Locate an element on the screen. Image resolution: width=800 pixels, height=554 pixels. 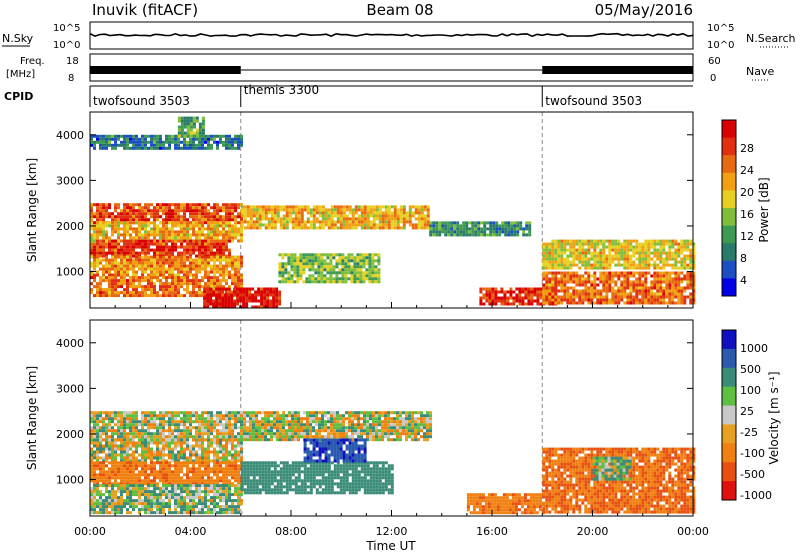
noise-search-label: N.Search is located at coordinates (771, 38).